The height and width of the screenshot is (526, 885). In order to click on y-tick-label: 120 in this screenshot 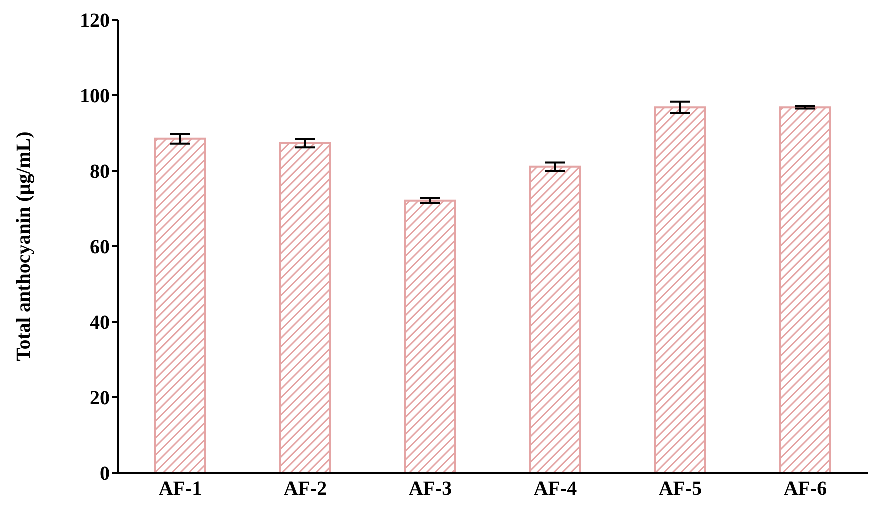, I will do `click(95, 21)`.